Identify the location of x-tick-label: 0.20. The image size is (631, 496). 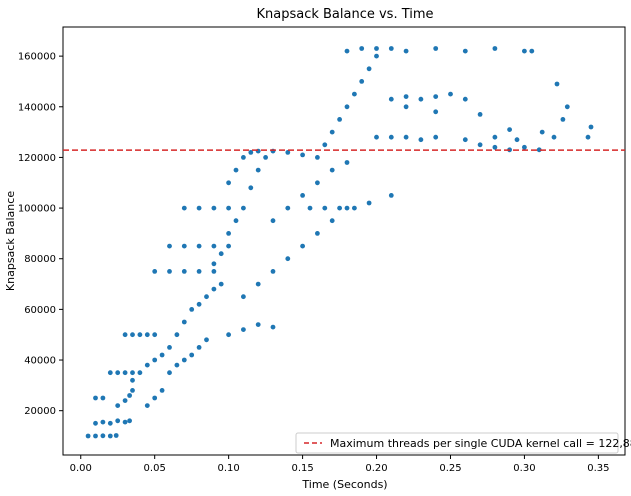
(376, 468).